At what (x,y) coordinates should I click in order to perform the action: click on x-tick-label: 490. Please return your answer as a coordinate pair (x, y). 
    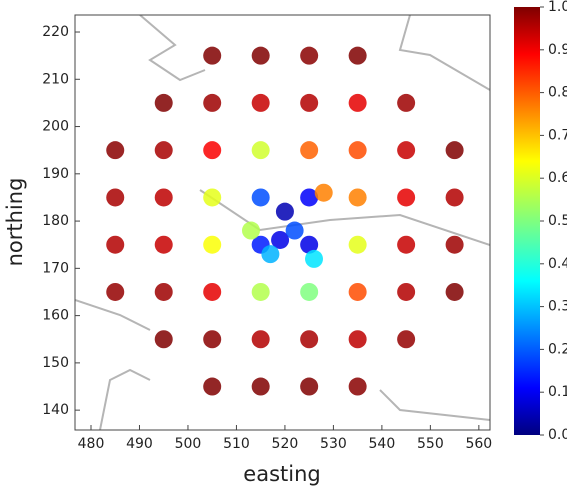
    Looking at the image, I should click on (139, 444).